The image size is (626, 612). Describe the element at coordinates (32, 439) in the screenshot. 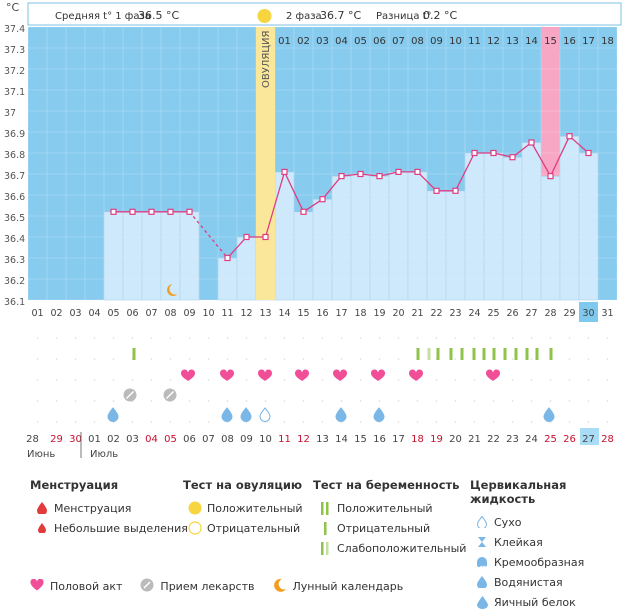

I see `bottom-date-label: 28` at that location.